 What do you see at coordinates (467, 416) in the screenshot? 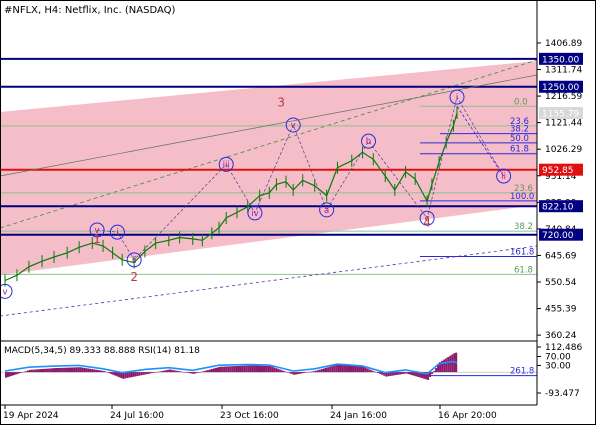
I see `time-tick-label: 16 Apr 20:00` at bounding box center [467, 416].